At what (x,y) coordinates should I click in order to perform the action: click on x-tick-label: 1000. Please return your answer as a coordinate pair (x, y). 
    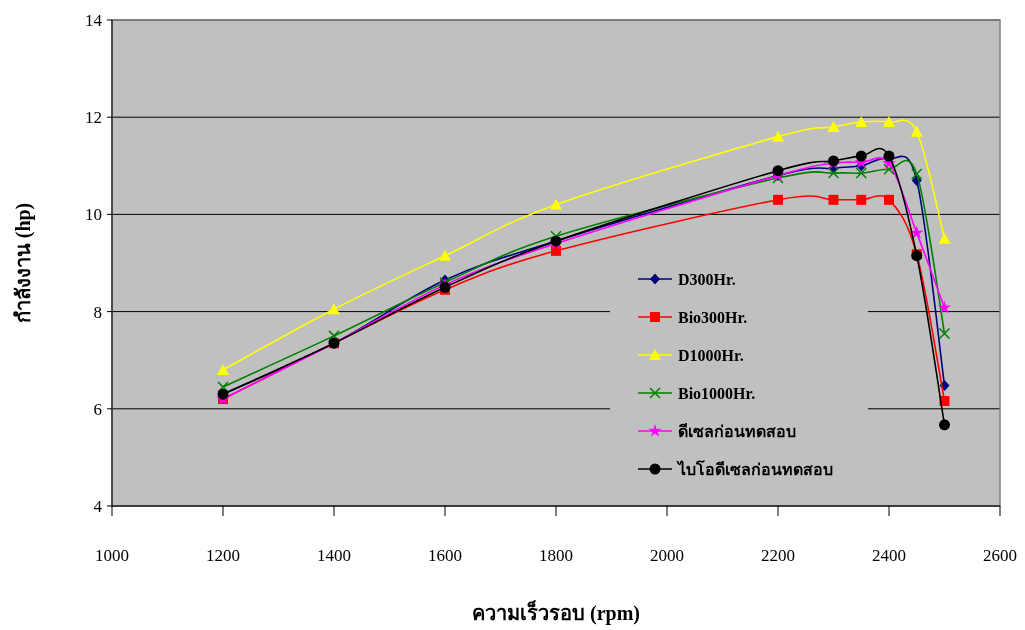
    Looking at the image, I should click on (112, 555).